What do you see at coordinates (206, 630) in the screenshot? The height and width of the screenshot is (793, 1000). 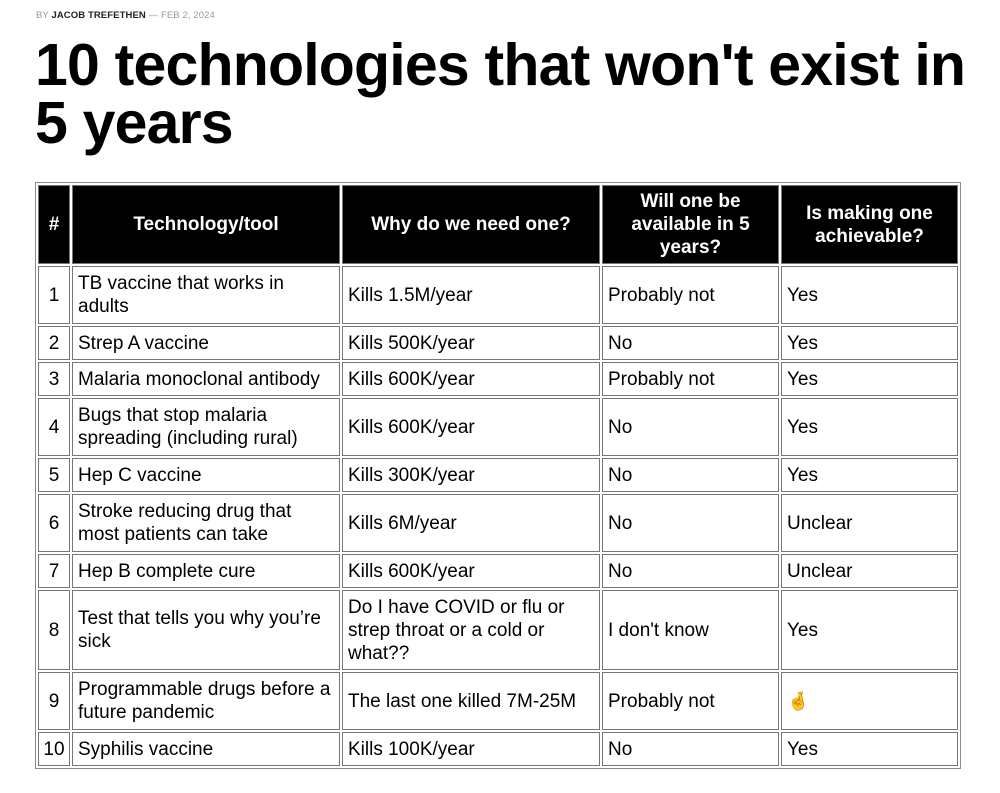 I see `cell-technology: Test that tells you why you’re sick` at bounding box center [206, 630].